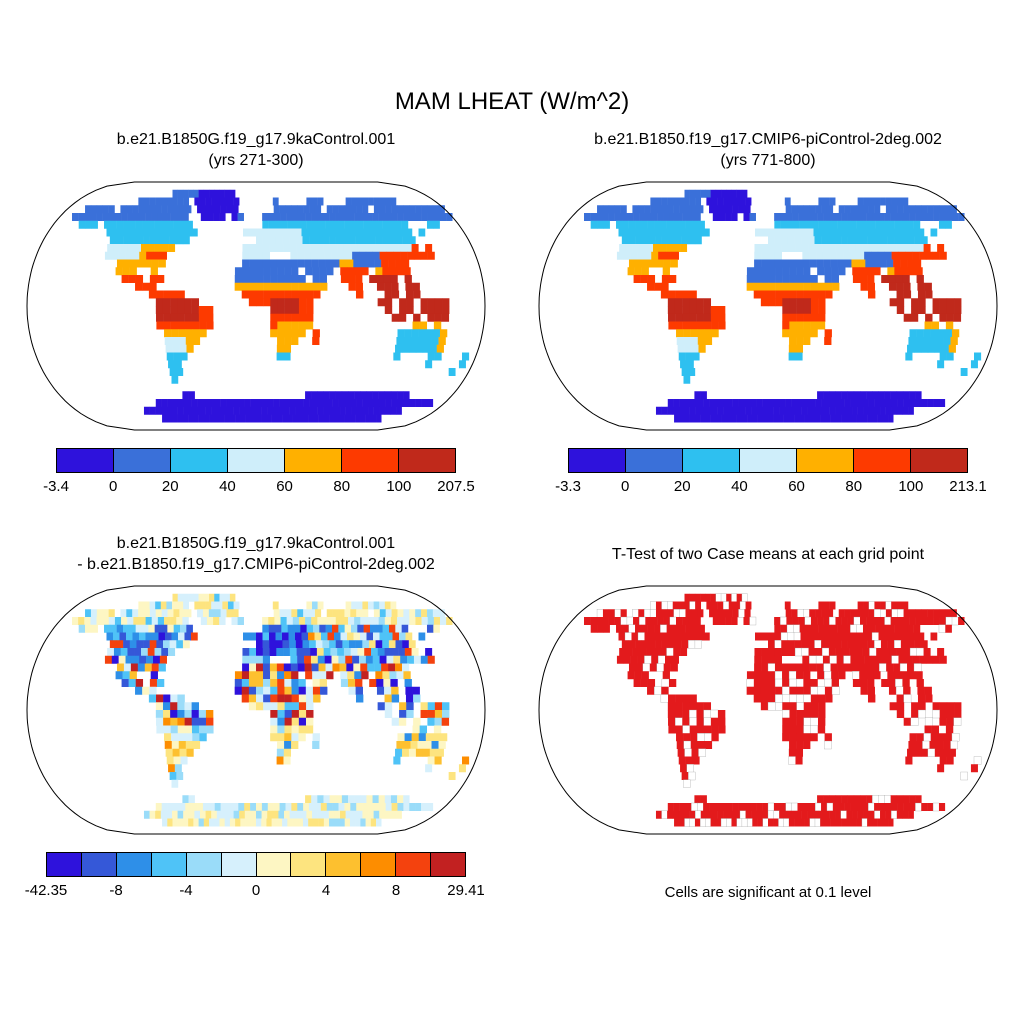  Describe the element at coordinates (625, 486) in the screenshot. I see `colorbar-tick-label: 0` at that location.